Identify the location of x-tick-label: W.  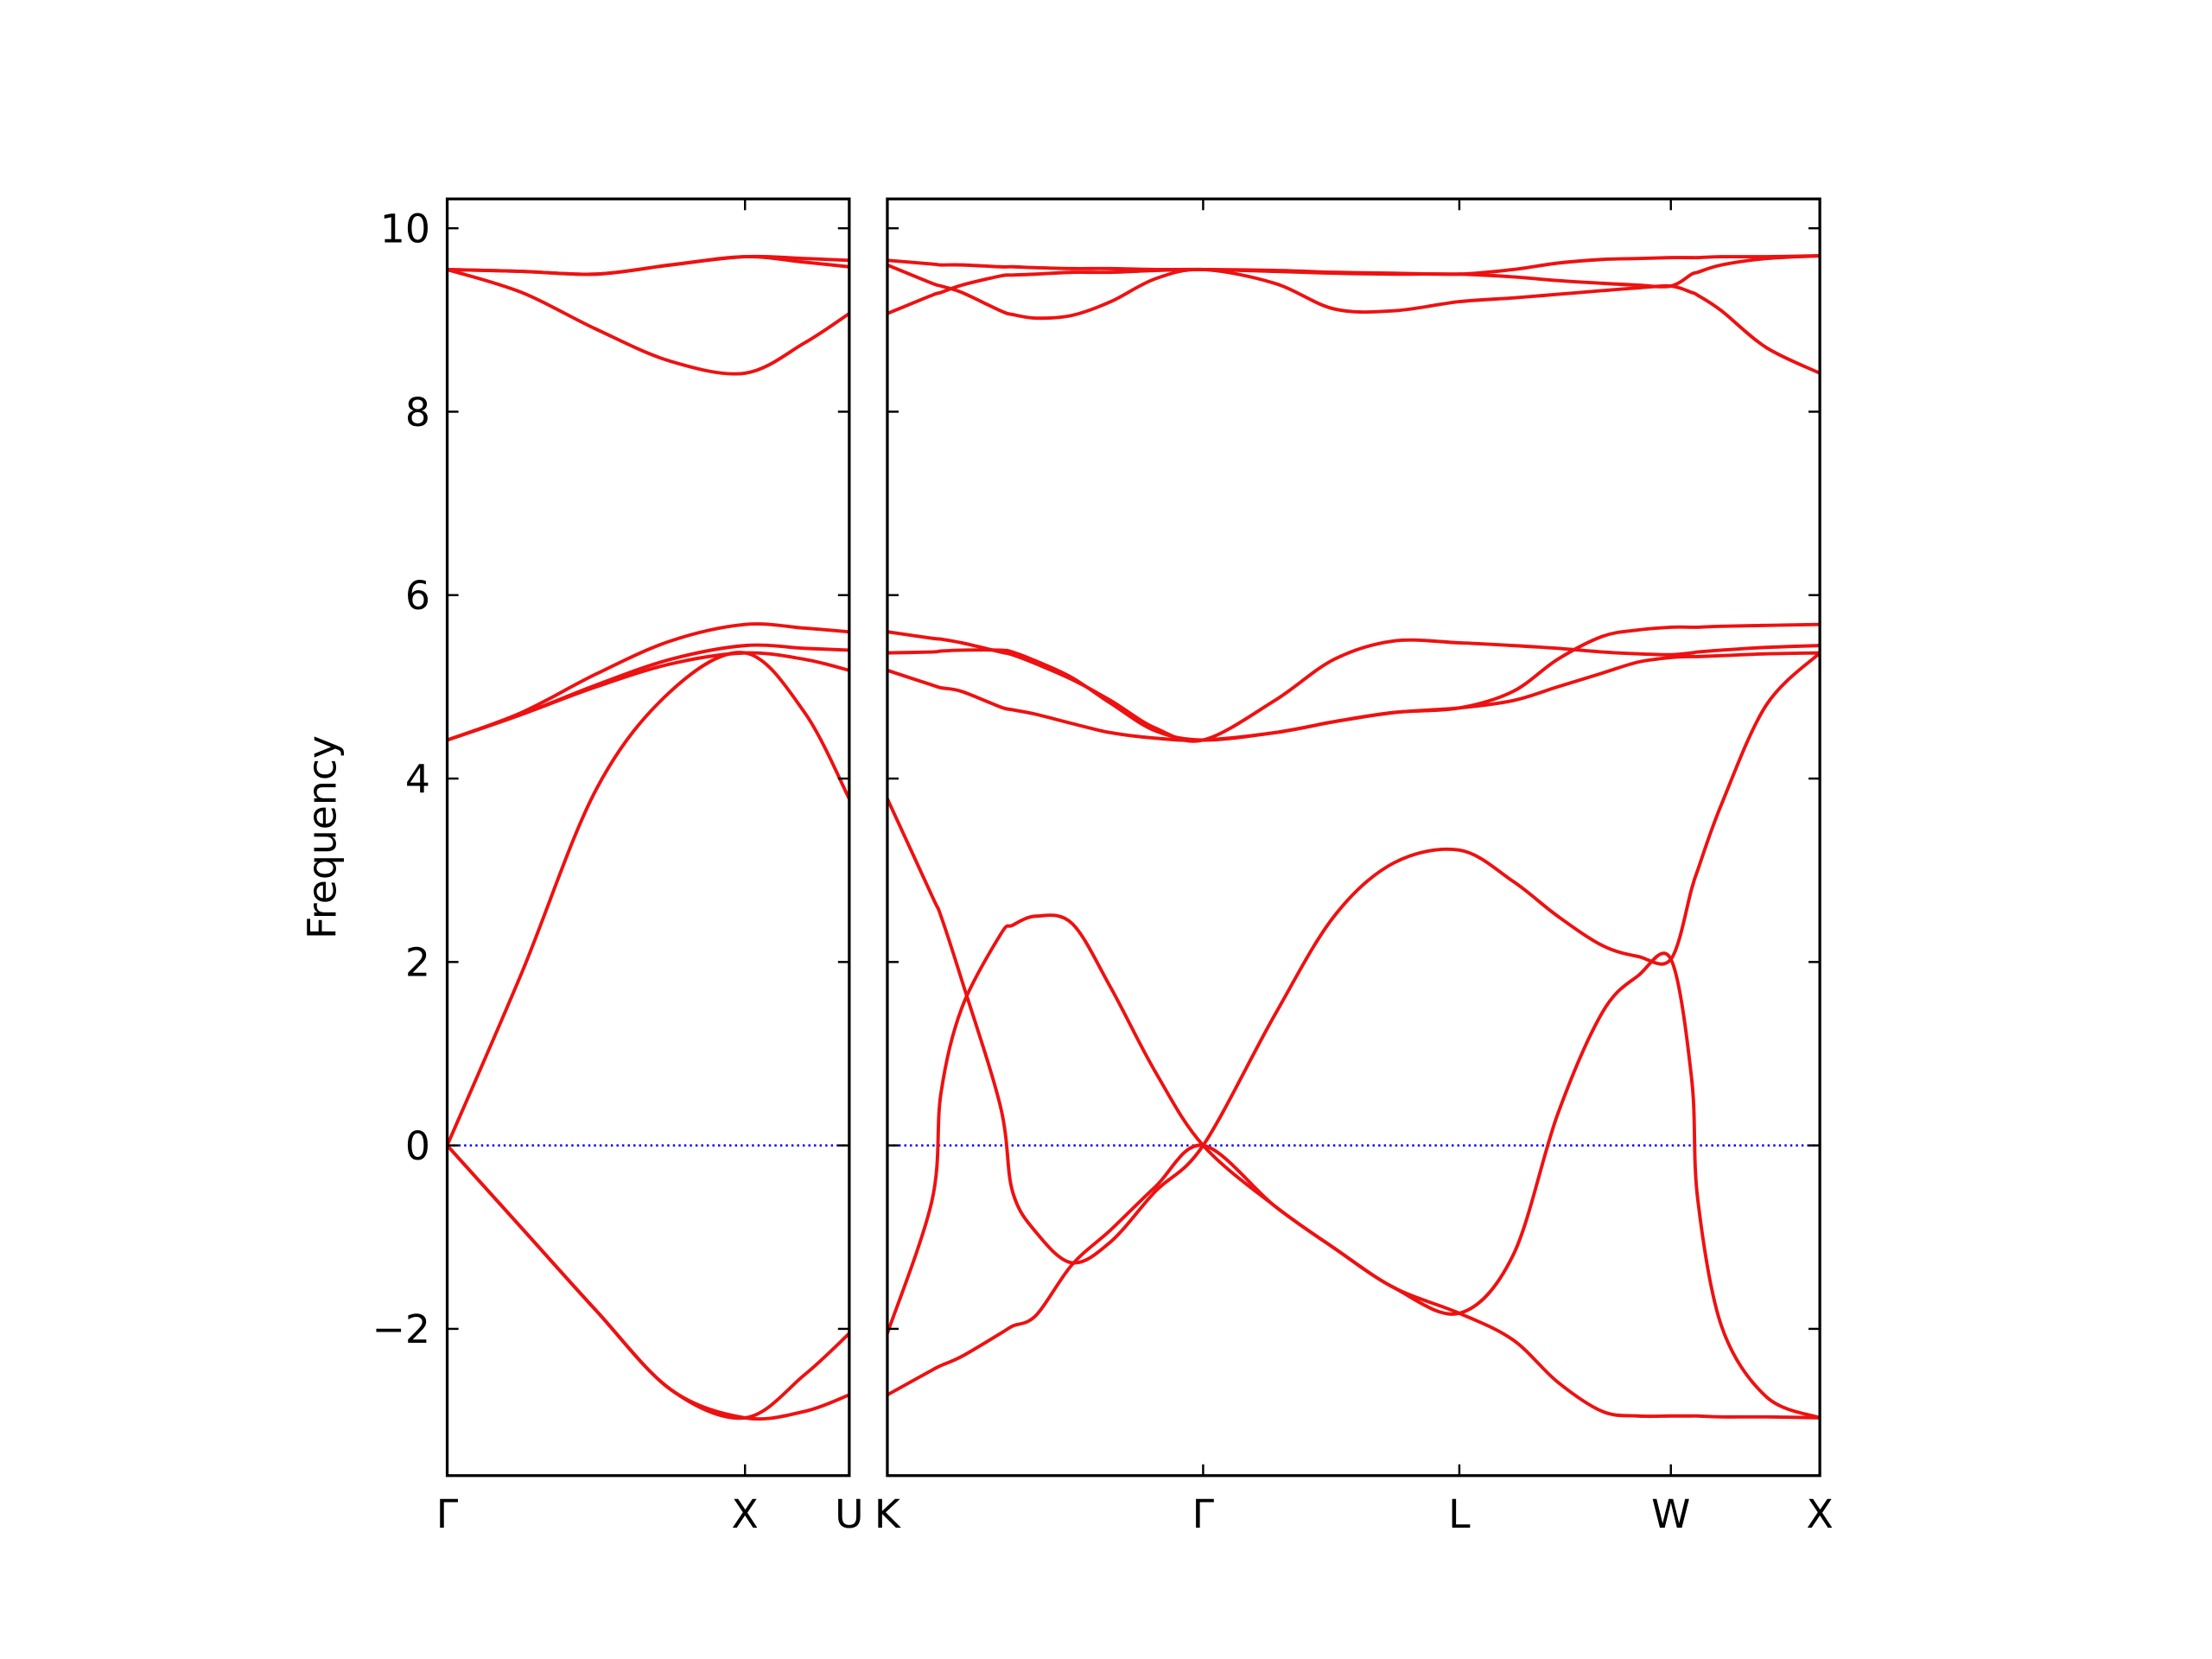
(1670, 1514).